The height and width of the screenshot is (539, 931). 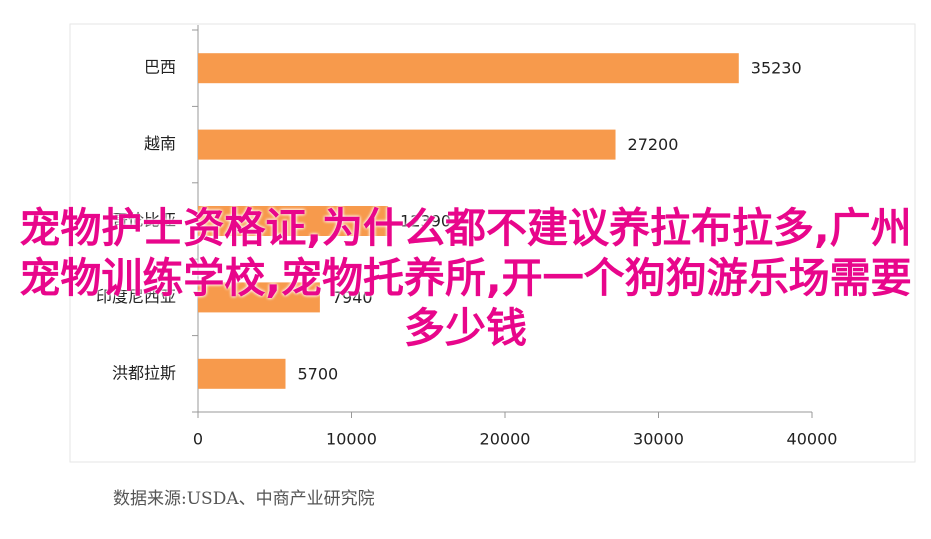 I want to click on x-tick-label: 0, so click(x=198, y=439).